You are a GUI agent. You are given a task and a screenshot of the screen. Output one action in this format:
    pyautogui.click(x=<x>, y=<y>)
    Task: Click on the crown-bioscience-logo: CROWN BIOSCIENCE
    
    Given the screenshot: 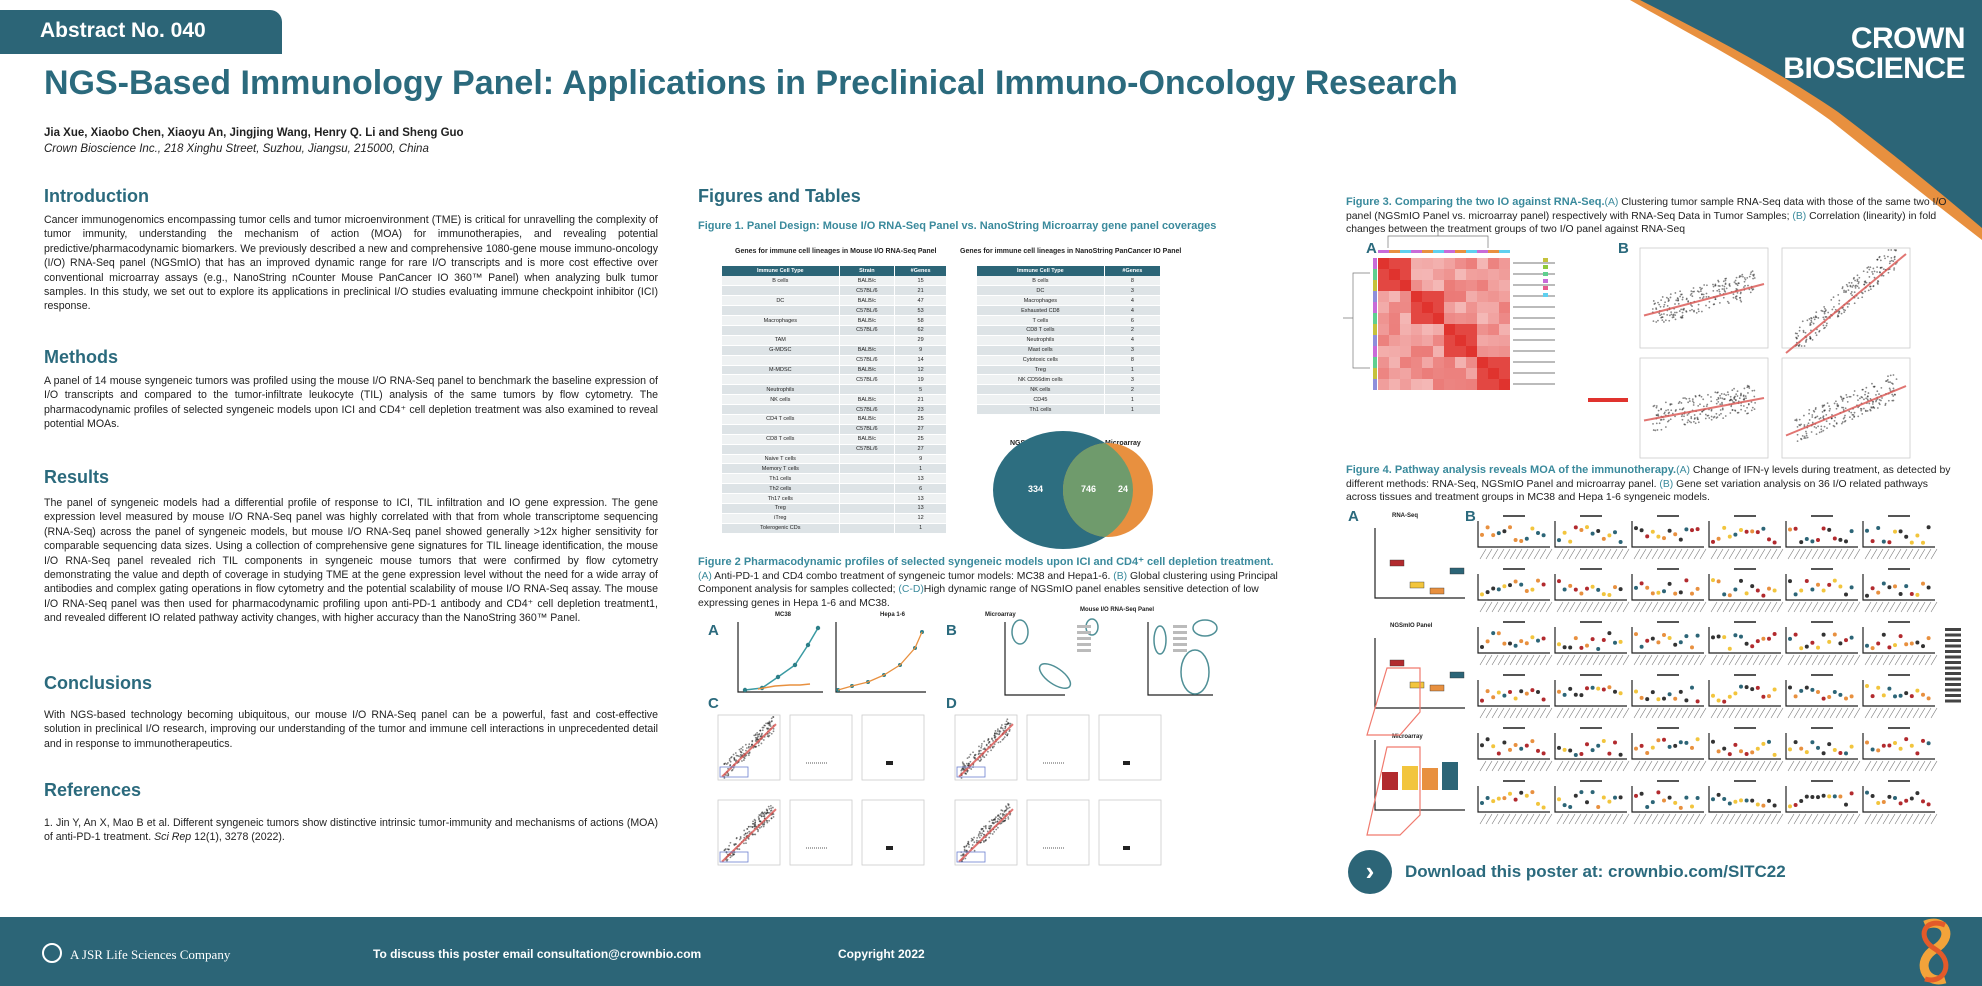 What is the action you would take?
    pyautogui.click(x=1874, y=53)
    